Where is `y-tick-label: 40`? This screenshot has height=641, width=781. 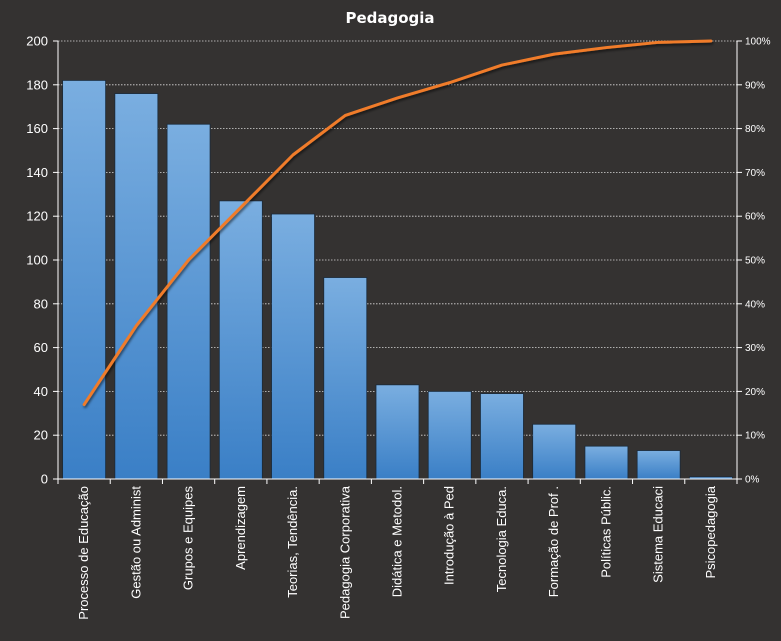 y-tick-label: 40 is located at coordinates (41, 391).